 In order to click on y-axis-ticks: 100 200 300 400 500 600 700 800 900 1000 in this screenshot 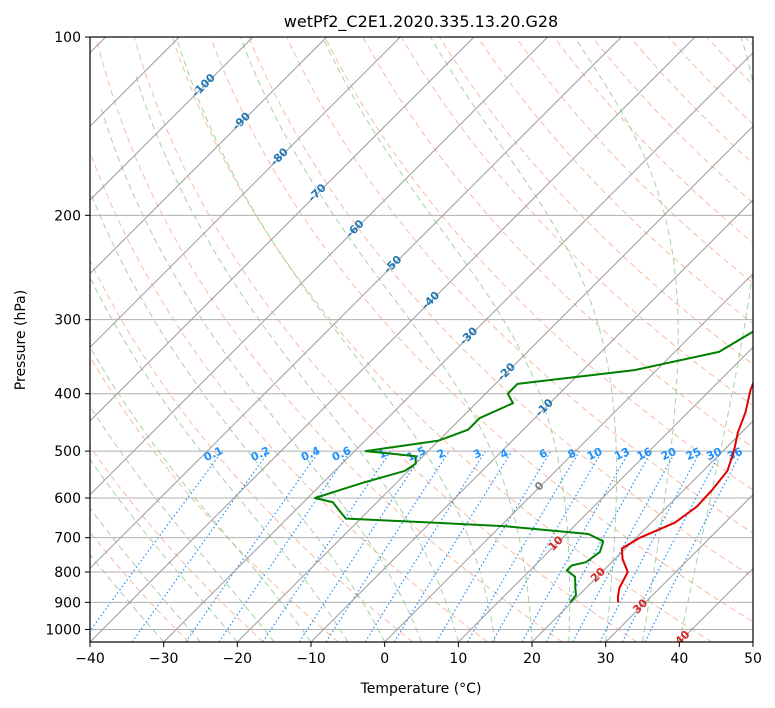, I will do `click(67, 334)`.